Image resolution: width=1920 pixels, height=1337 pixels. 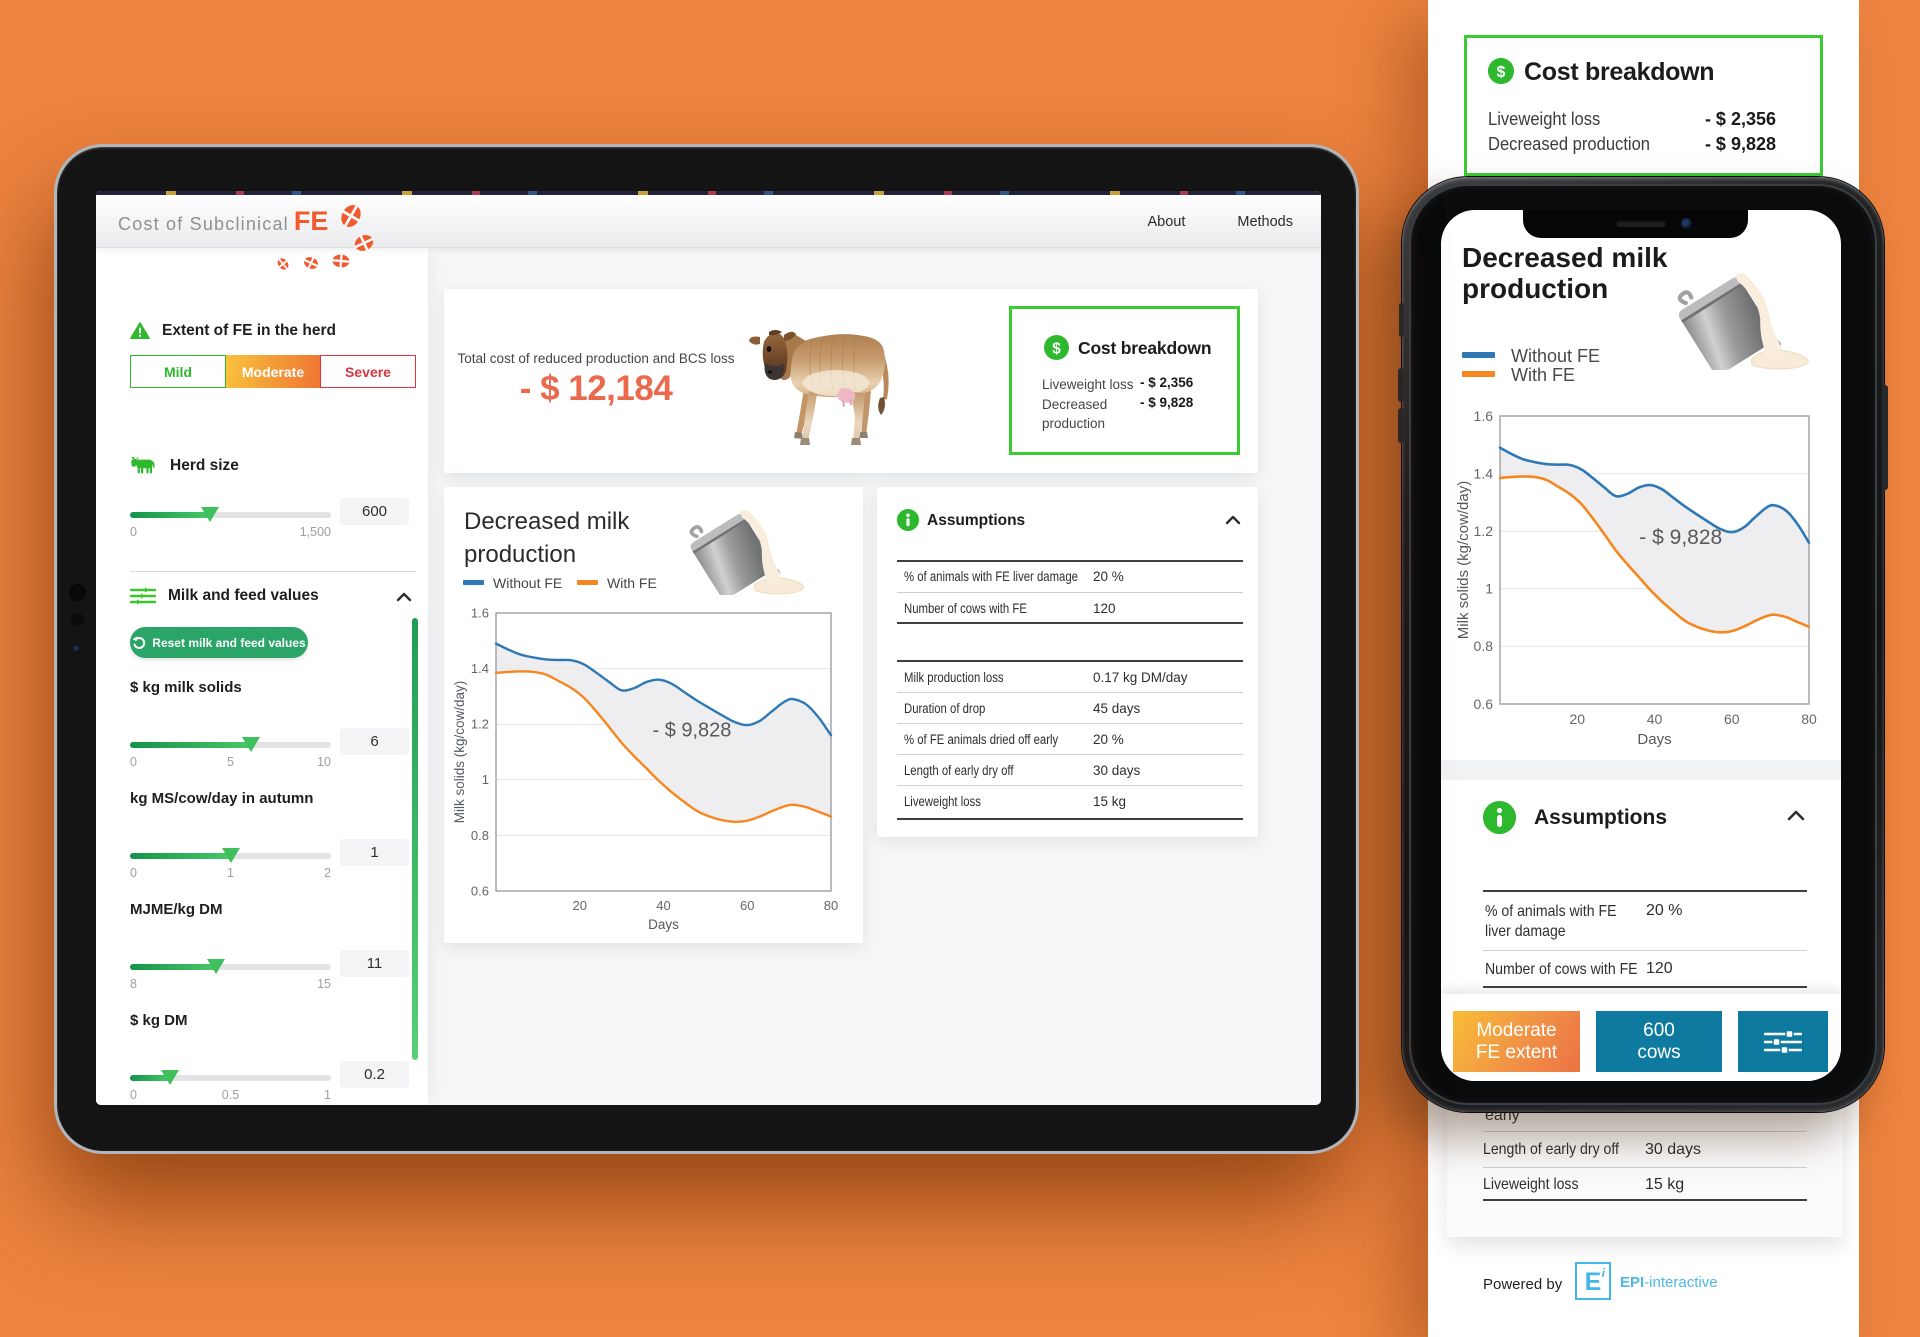 What do you see at coordinates (708, 193) in the screenshot?
I see `browser-top-strip` at bounding box center [708, 193].